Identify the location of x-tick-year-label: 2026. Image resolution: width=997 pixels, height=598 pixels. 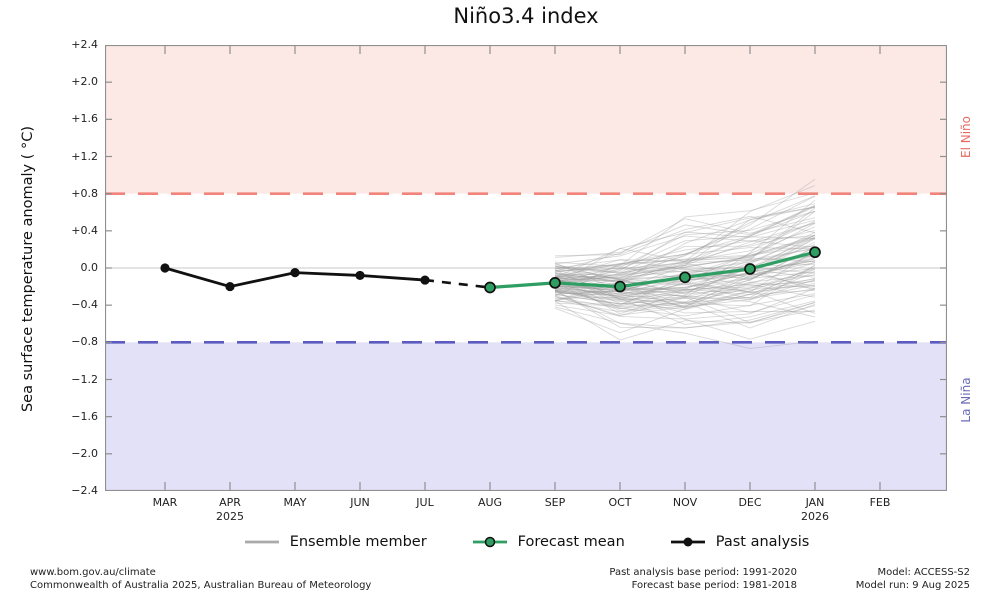
(815, 516).